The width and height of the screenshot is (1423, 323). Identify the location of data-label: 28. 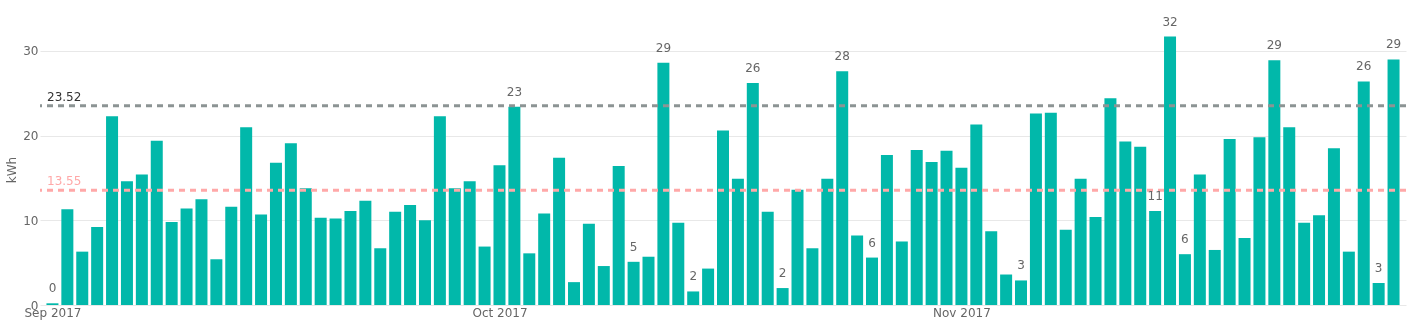
(842, 56).